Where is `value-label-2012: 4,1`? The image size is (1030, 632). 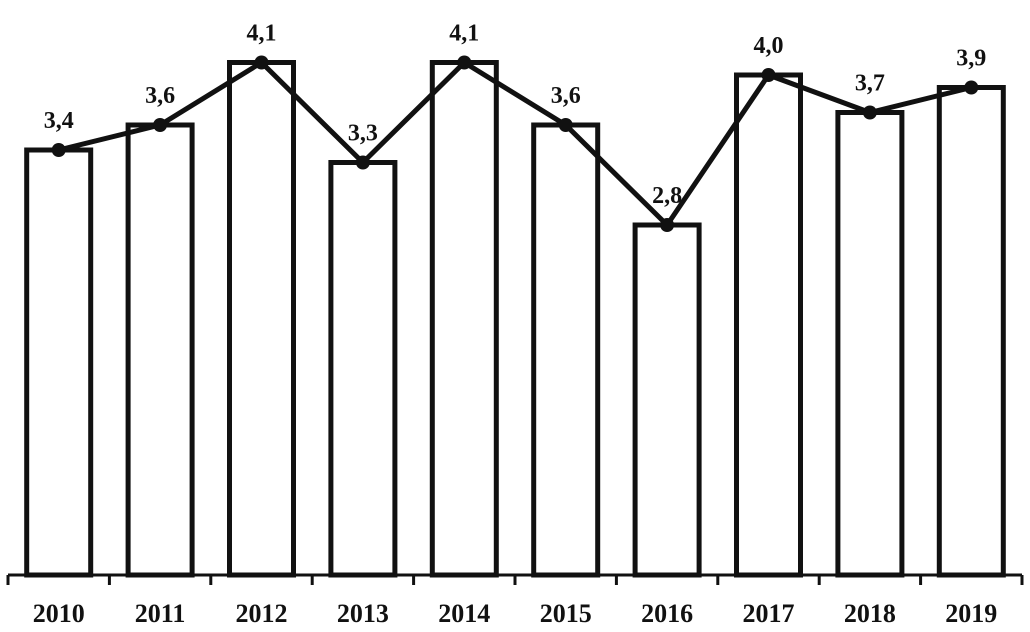 value-label-2012: 4,1 is located at coordinates (262, 34).